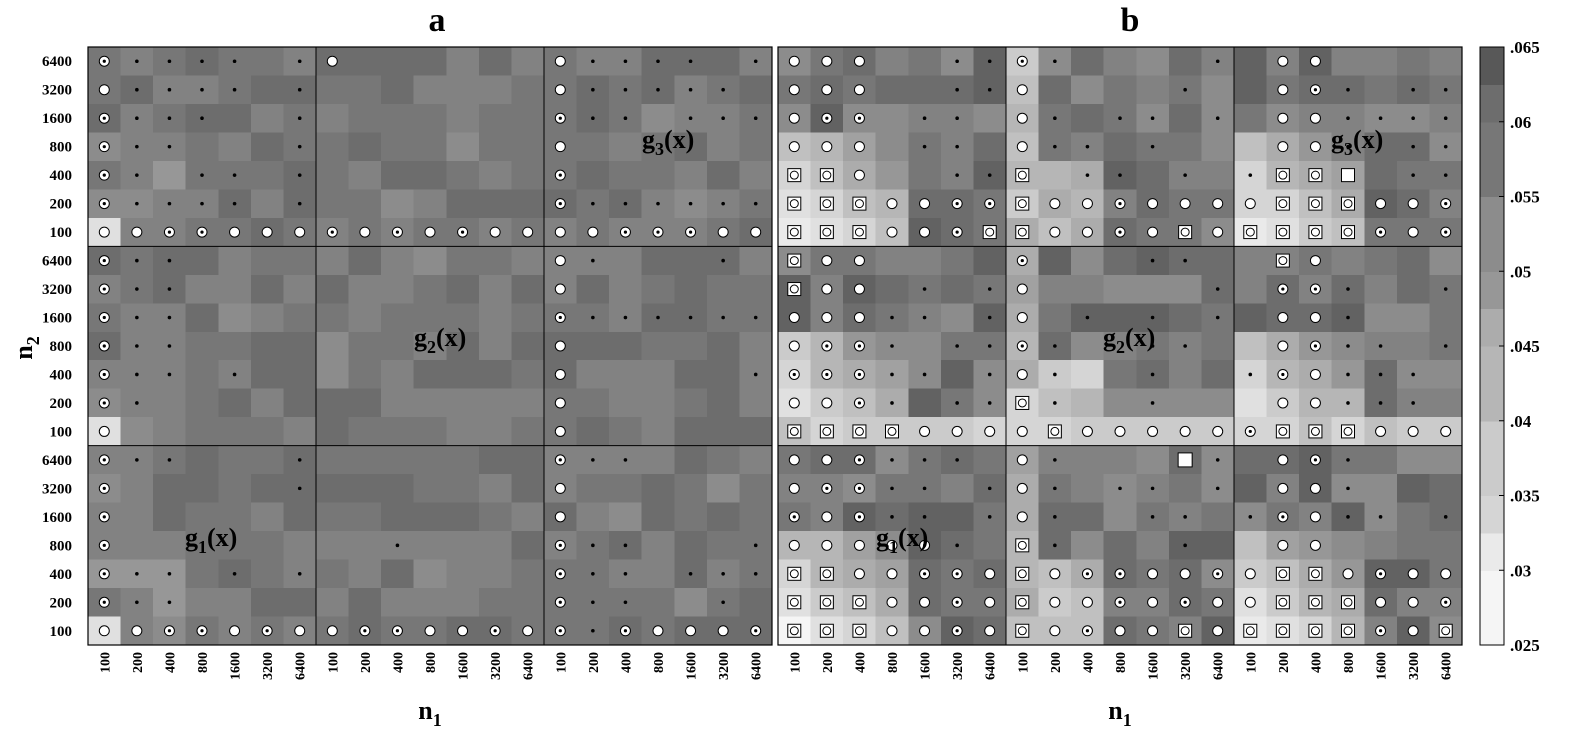  I want to click on x-tick-label: 100, so click(1023, 662).